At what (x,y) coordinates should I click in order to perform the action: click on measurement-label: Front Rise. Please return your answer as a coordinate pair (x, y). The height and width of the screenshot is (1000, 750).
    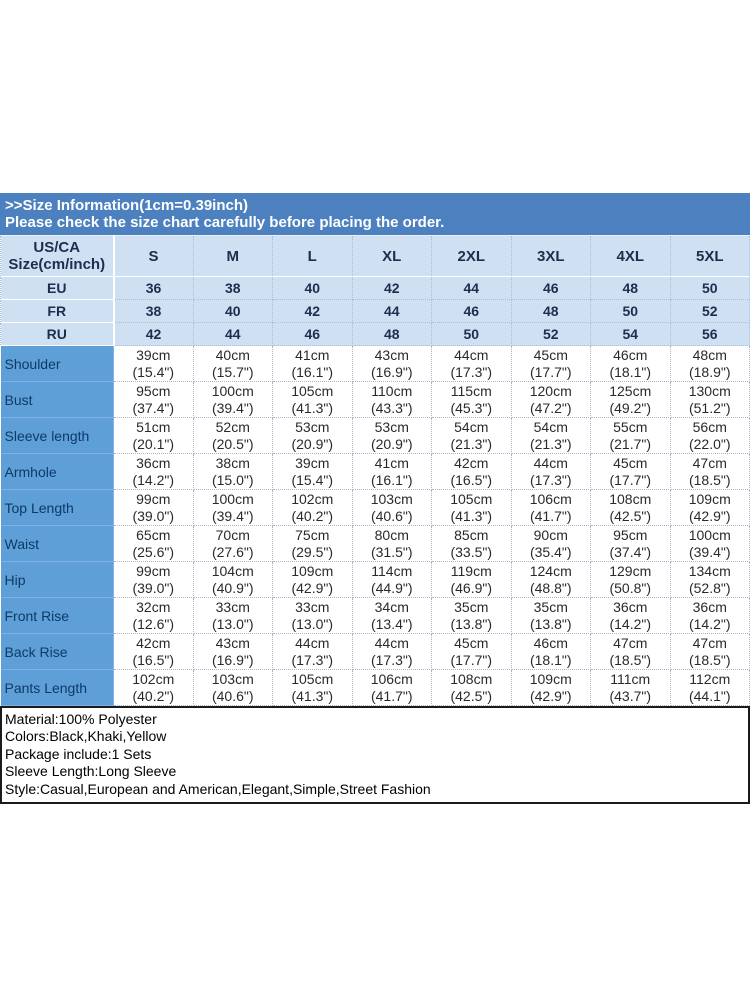
    Looking at the image, I should click on (57, 615).